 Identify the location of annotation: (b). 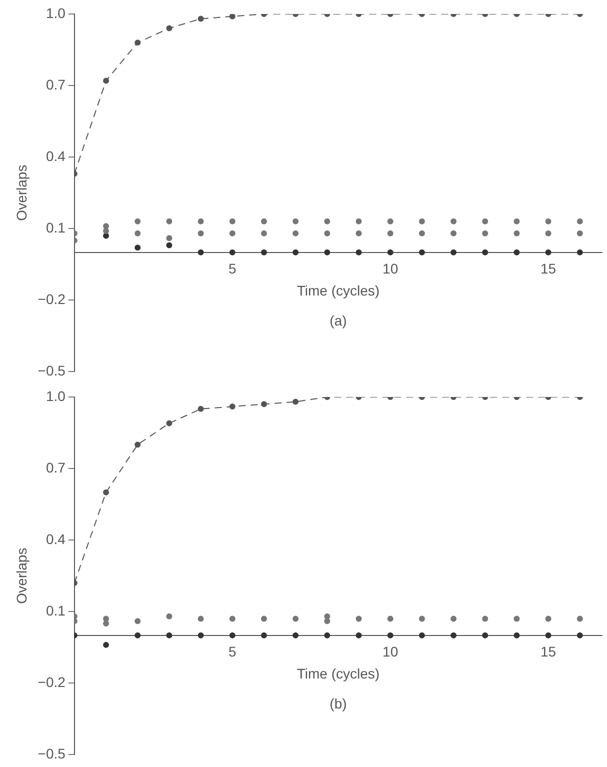
(338, 703).